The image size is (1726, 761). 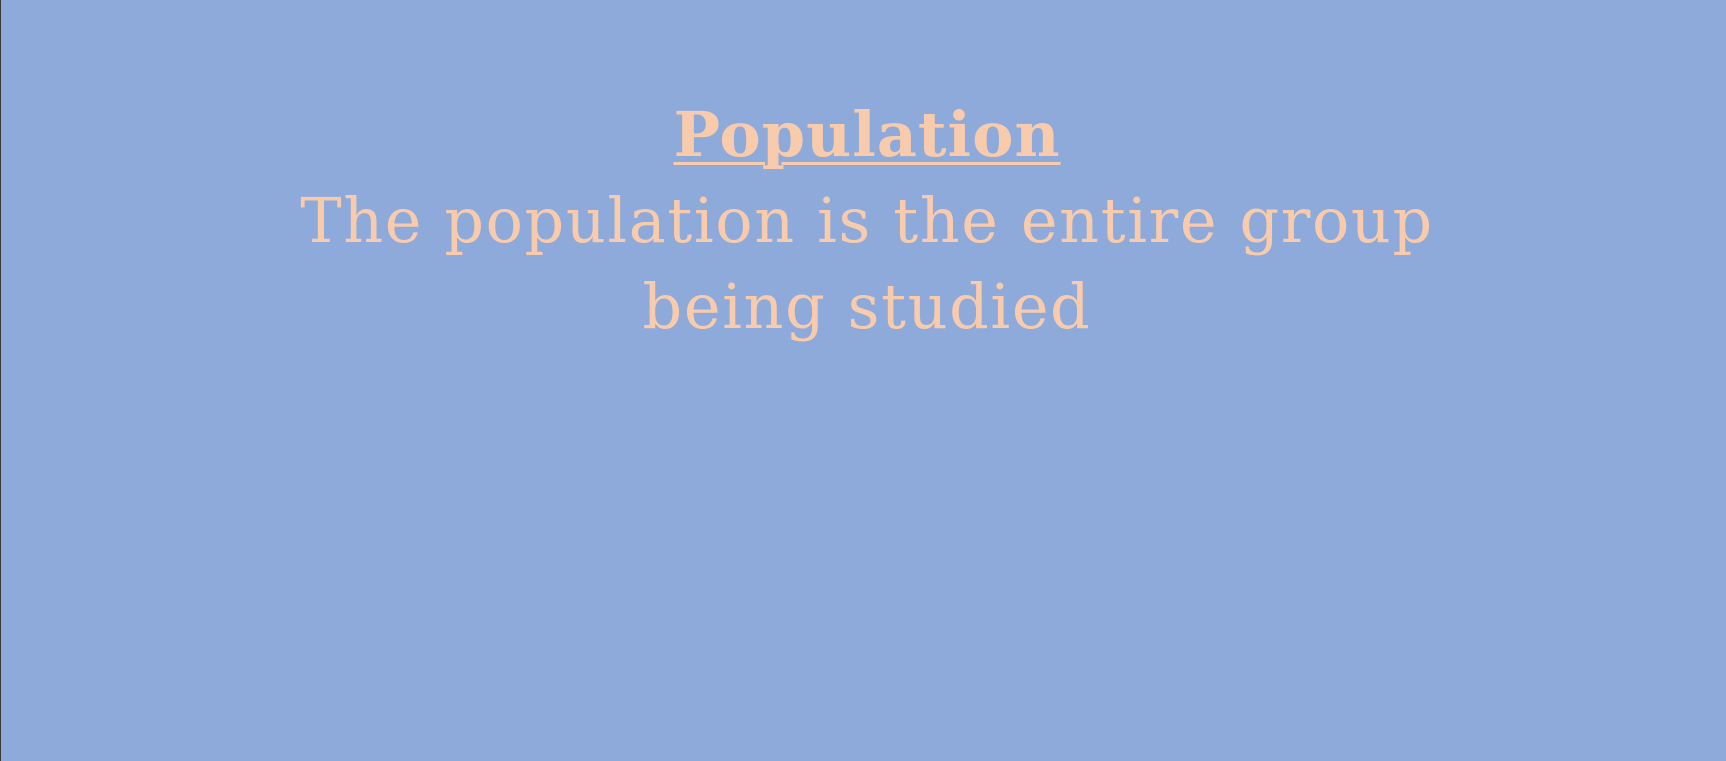 I want to click on title-row: Population, so click(x=863, y=135).